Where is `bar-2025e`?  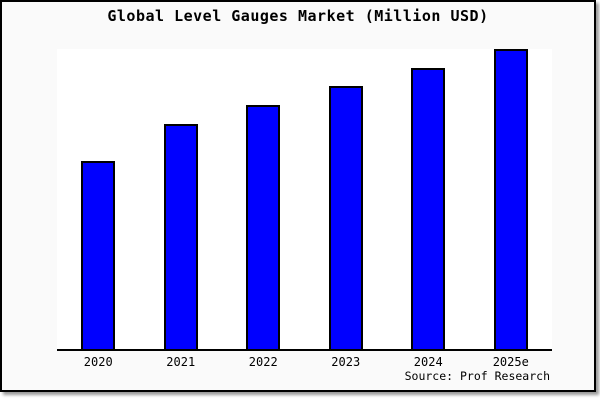
bar-2025e is located at coordinates (510, 199).